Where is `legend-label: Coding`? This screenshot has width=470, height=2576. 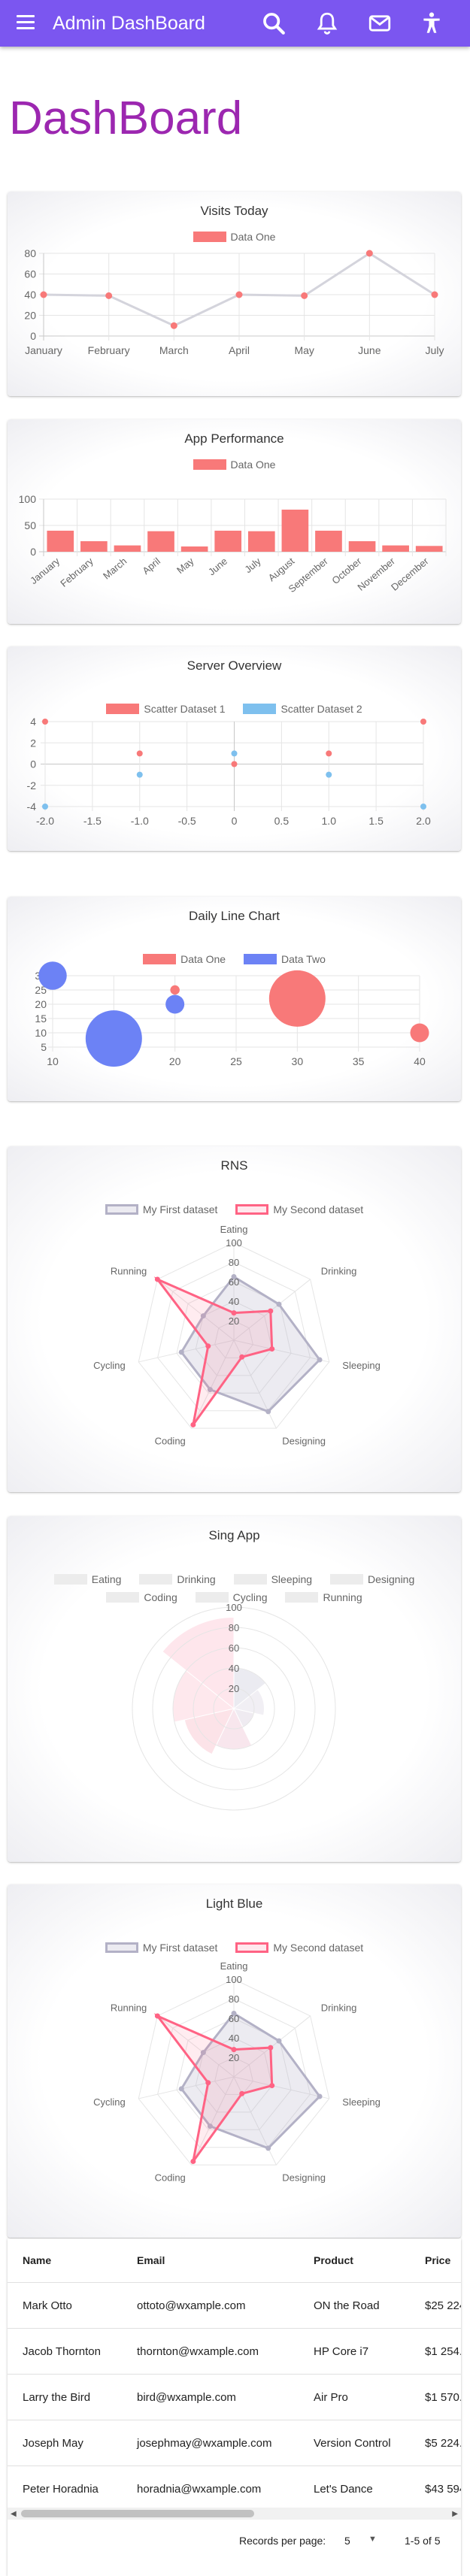 legend-label: Coding is located at coordinates (160, 1597).